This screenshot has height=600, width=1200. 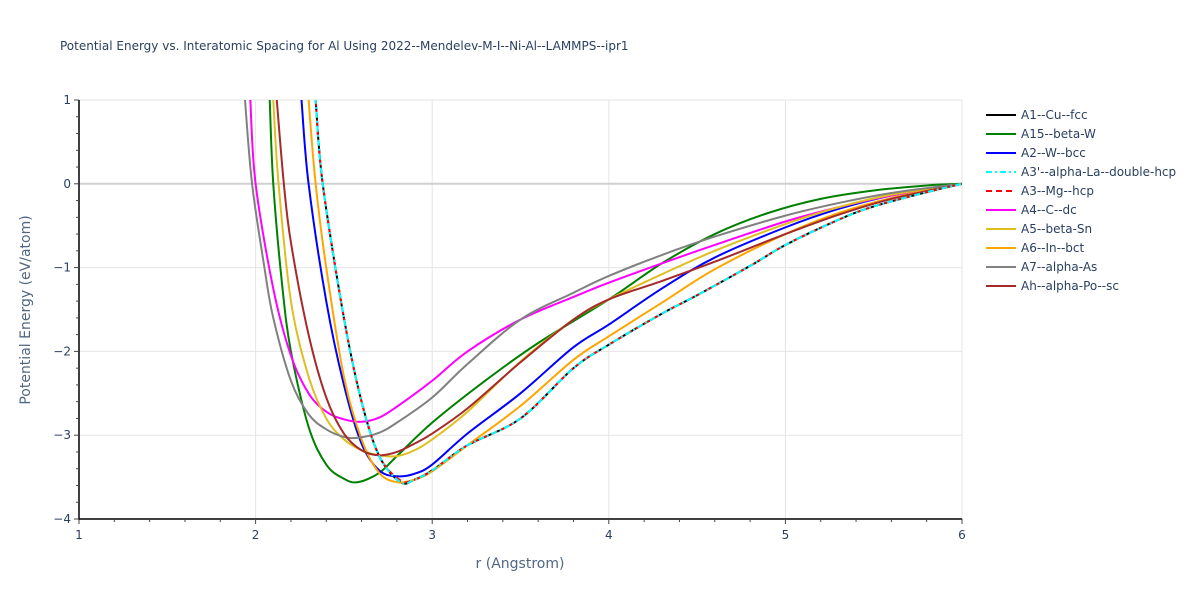 What do you see at coordinates (1053, 248) in the screenshot?
I see `legend-label: A6--In--bct` at bounding box center [1053, 248].